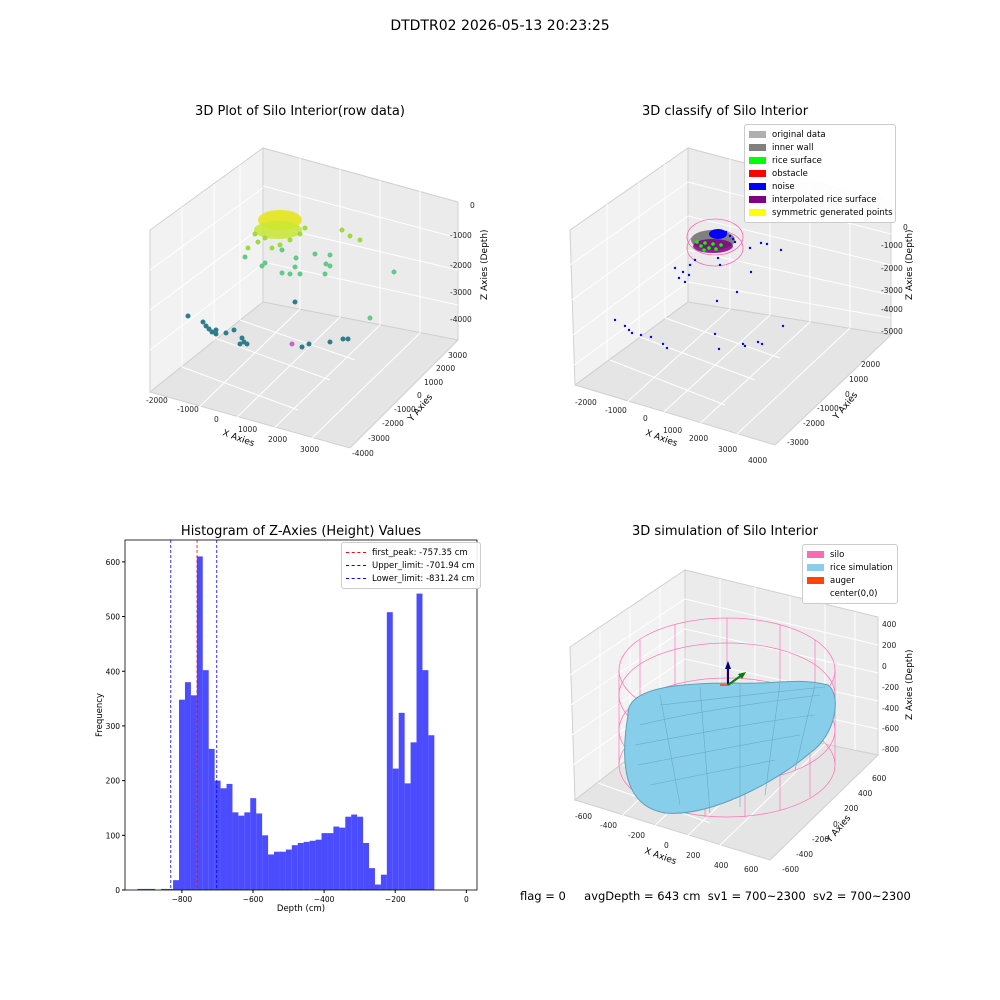  What do you see at coordinates (850, 593) in the screenshot?
I see `legend-item-center: center(0,0)` at bounding box center [850, 593].